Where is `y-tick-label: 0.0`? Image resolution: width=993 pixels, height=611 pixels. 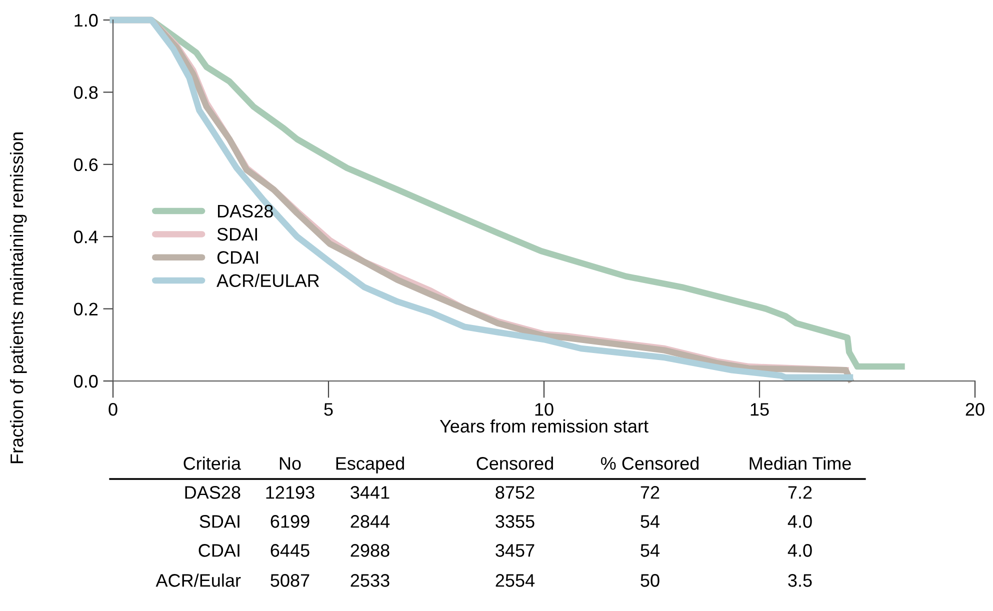 y-tick-label: 0.0 is located at coordinates (86, 381).